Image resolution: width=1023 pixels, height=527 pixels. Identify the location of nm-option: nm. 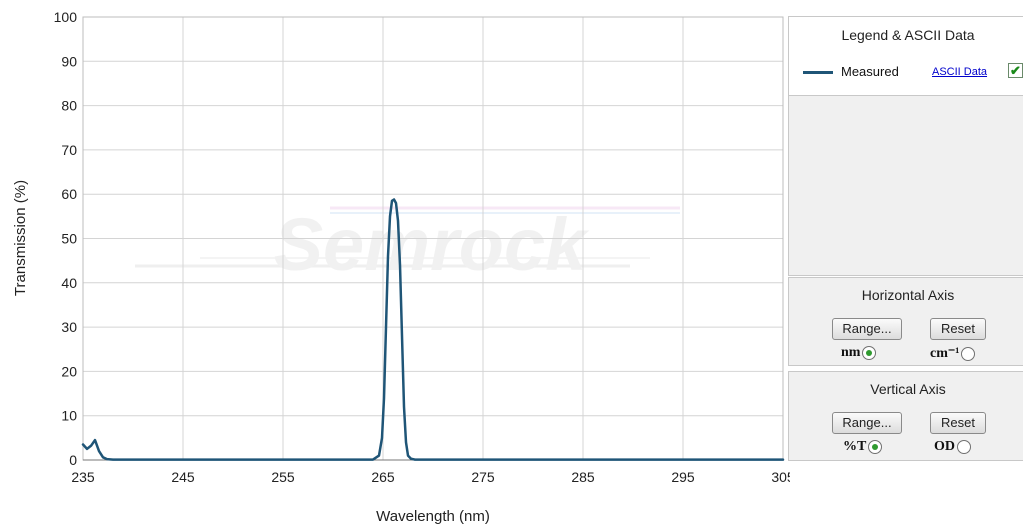
(859, 353).